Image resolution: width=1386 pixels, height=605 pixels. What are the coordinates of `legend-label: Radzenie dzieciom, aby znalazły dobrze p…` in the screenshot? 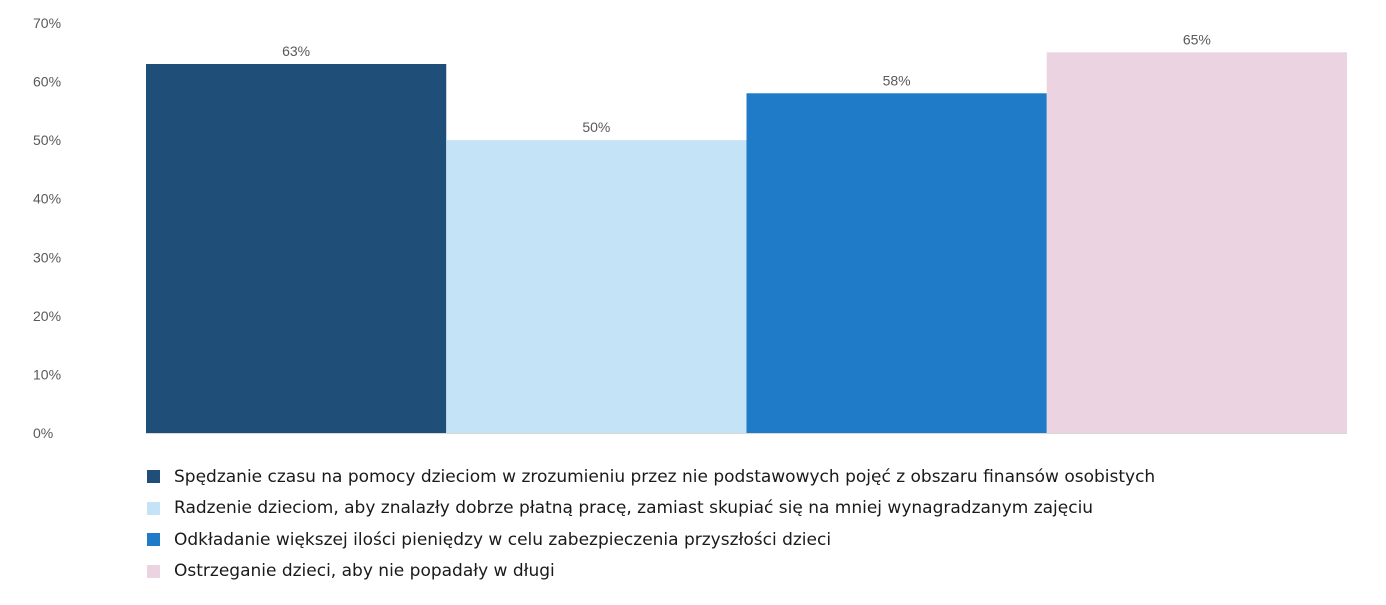 It's located at (634, 508).